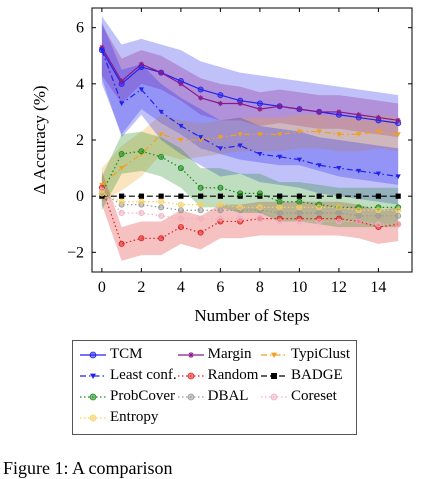 This screenshot has height=479, width=428. I want to click on line-typiclust, so click(250, 158).